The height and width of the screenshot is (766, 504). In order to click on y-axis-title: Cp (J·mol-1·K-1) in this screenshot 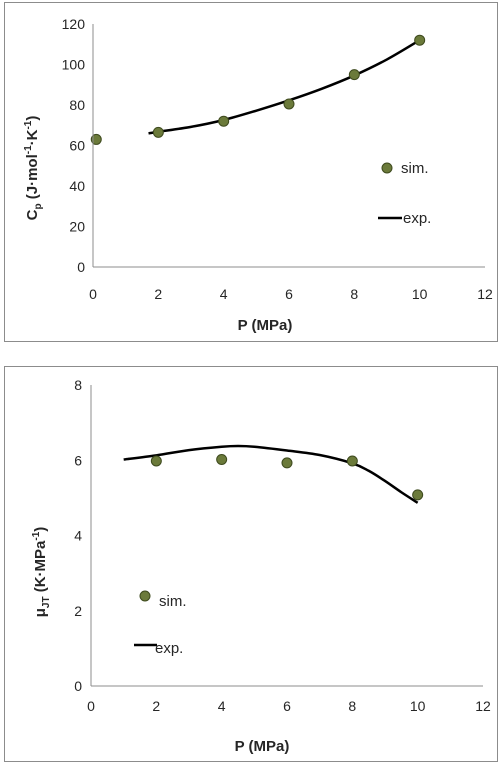, I will do `click(33, 168)`.